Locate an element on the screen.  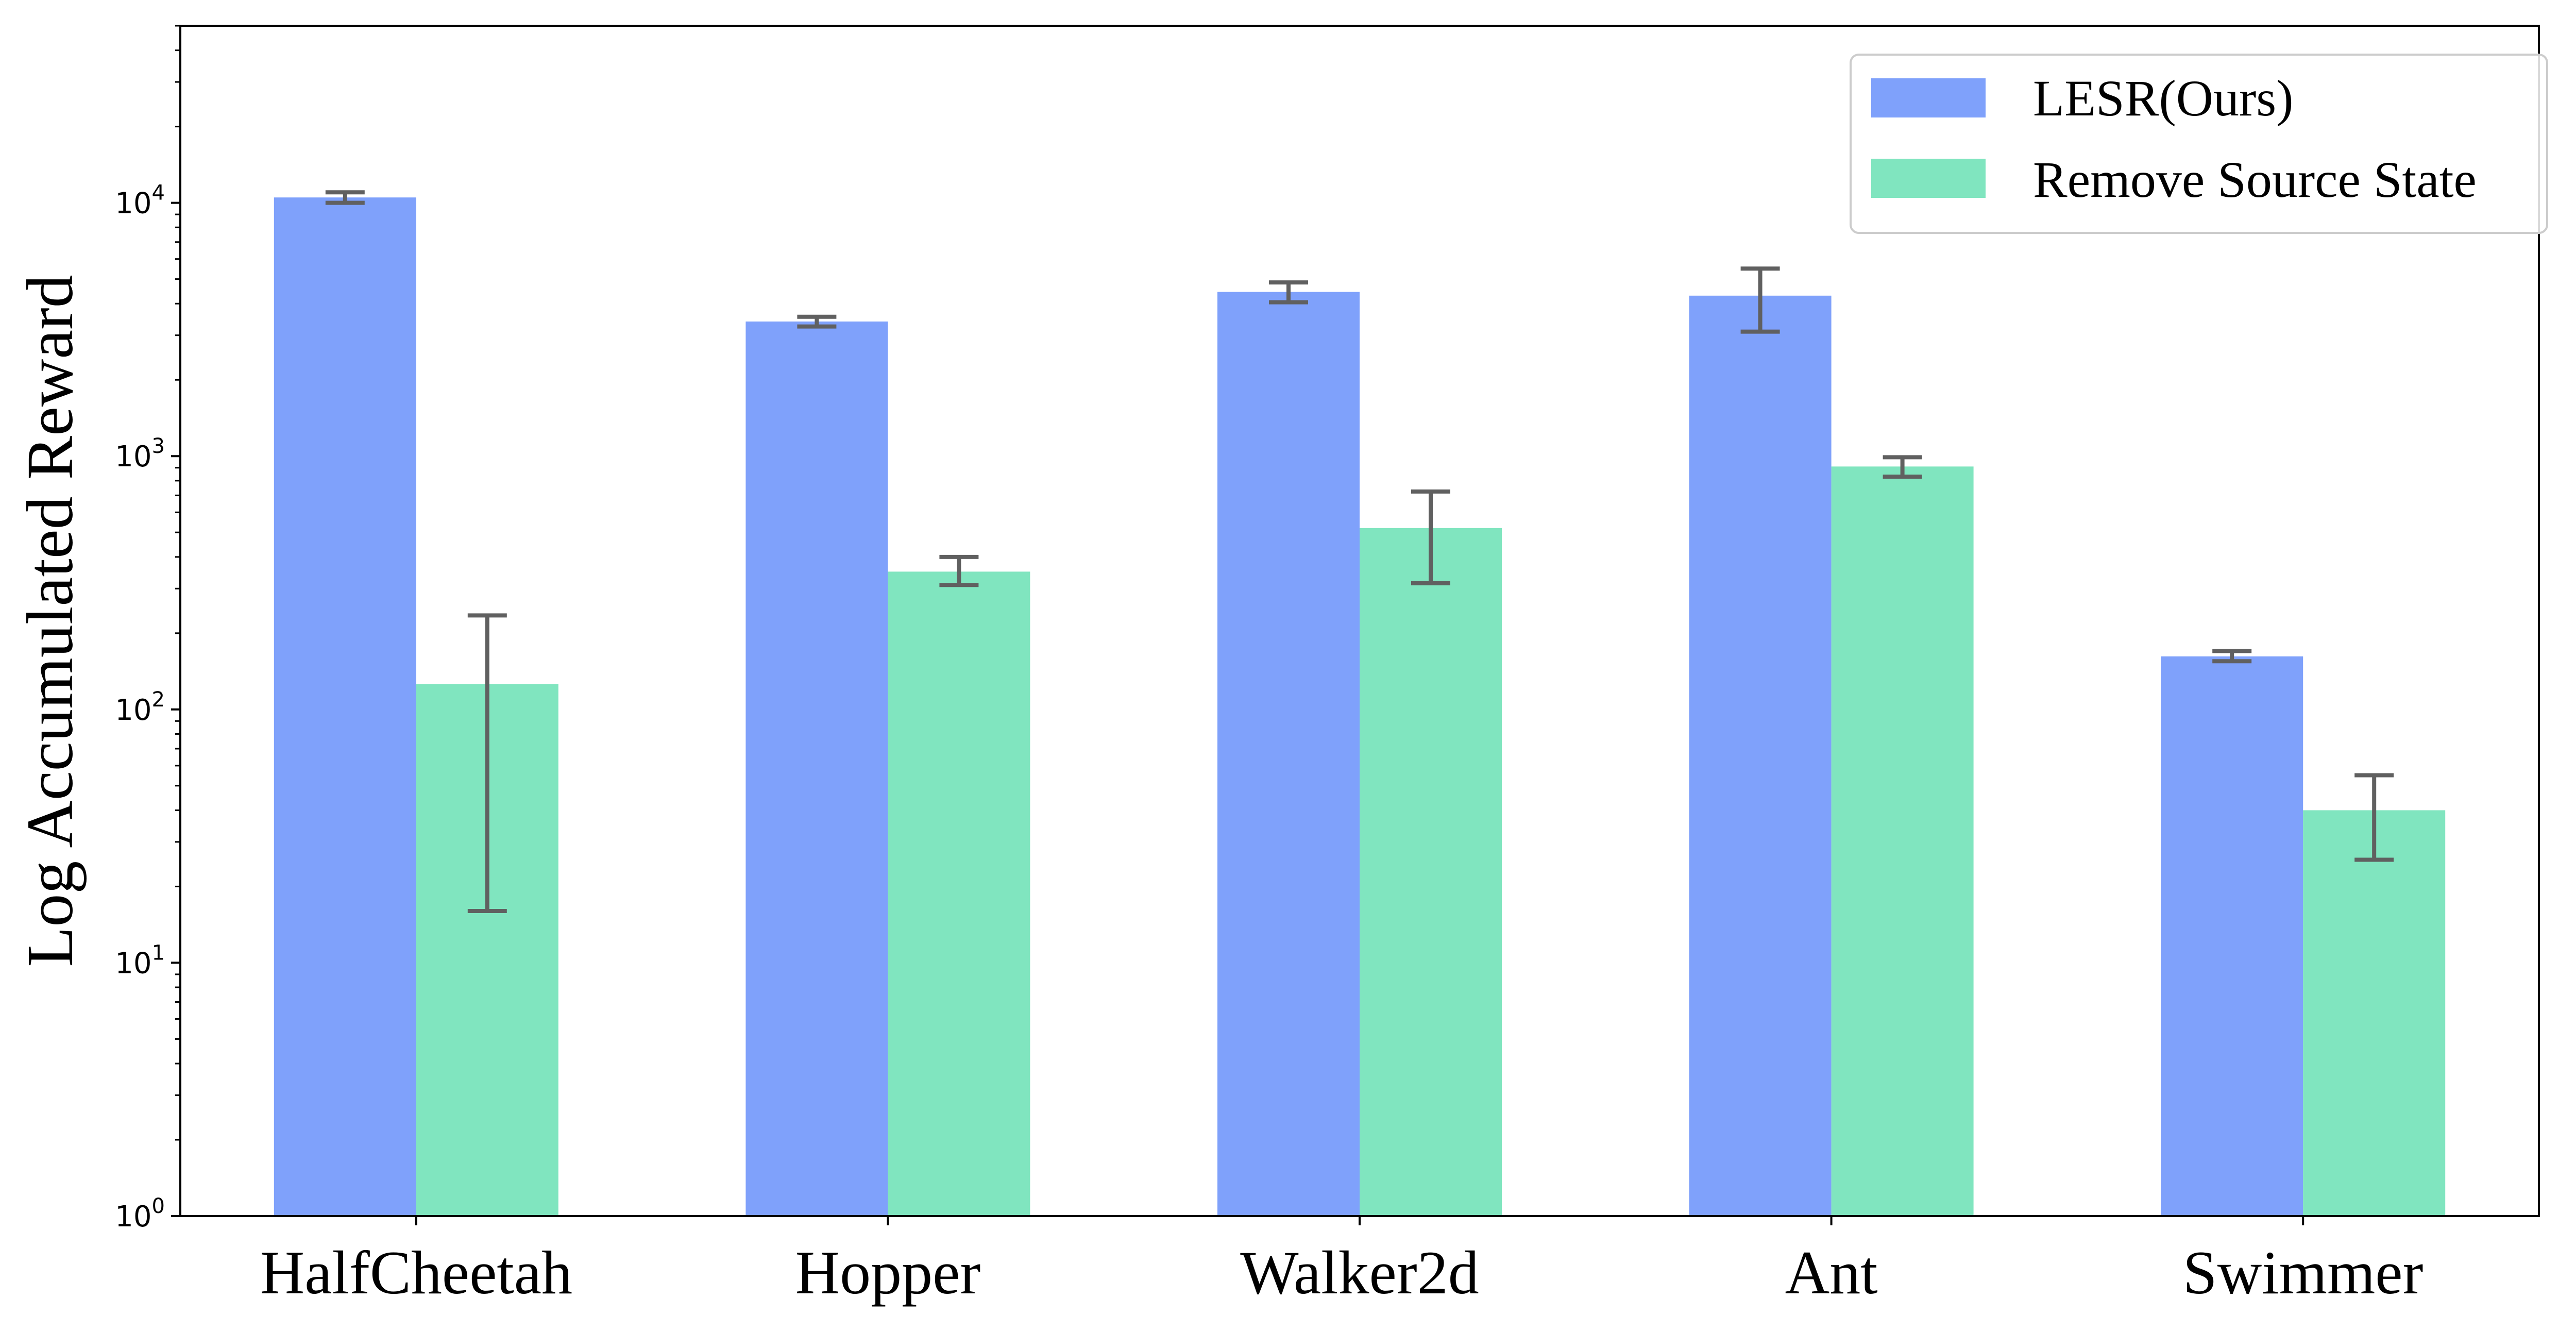
legend-label-lesr: LESR(Ours) is located at coordinates (2163, 98).